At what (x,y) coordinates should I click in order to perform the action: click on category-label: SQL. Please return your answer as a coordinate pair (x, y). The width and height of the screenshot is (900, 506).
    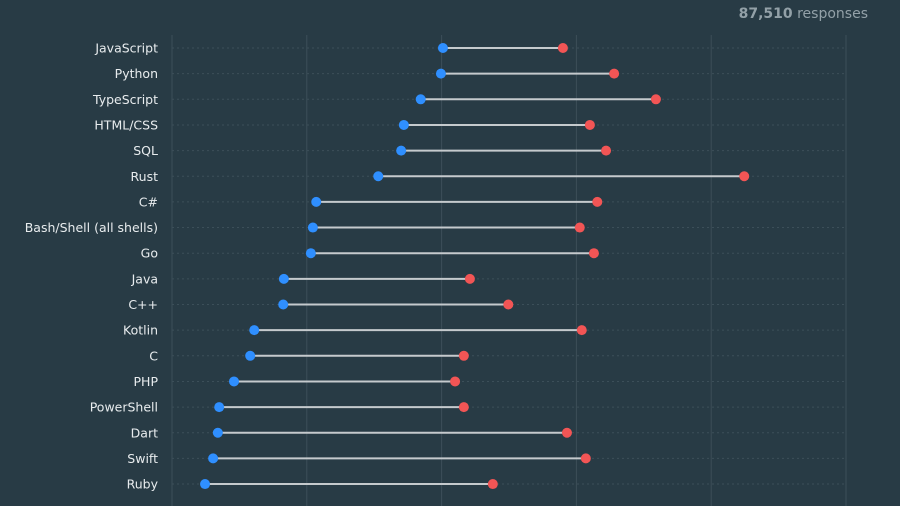
    Looking at the image, I should click on (145, 150).